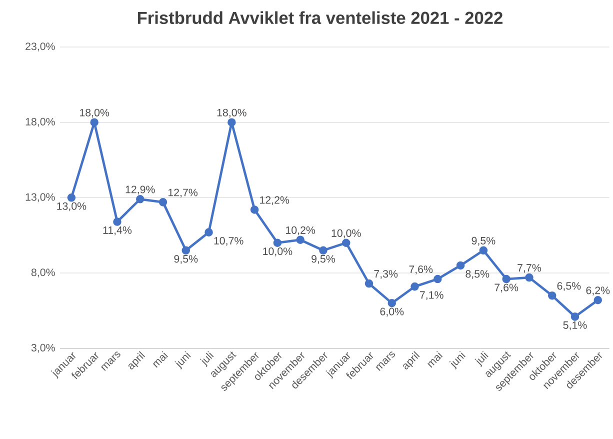 The width and height of the screenshot is (613, 439). What do you see at coordinates (598, 291) in the screenshot?
I see `data-label: 6,2%` at bounding box center [598, 291].